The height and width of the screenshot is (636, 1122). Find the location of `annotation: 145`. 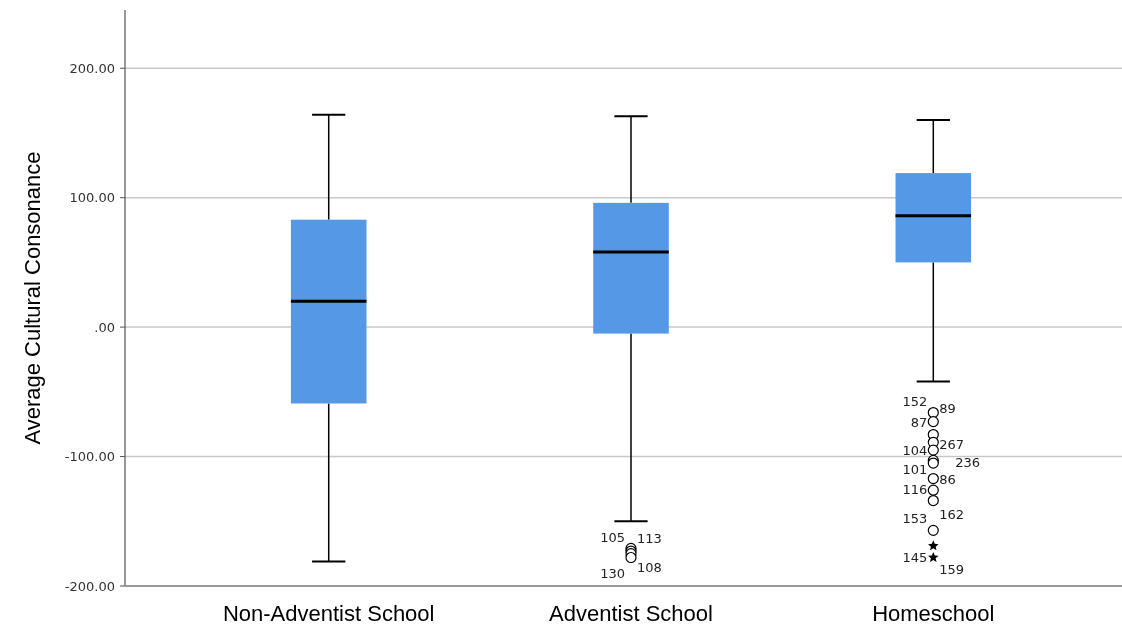

annotation: 145 is located at coordinates (915, 558).